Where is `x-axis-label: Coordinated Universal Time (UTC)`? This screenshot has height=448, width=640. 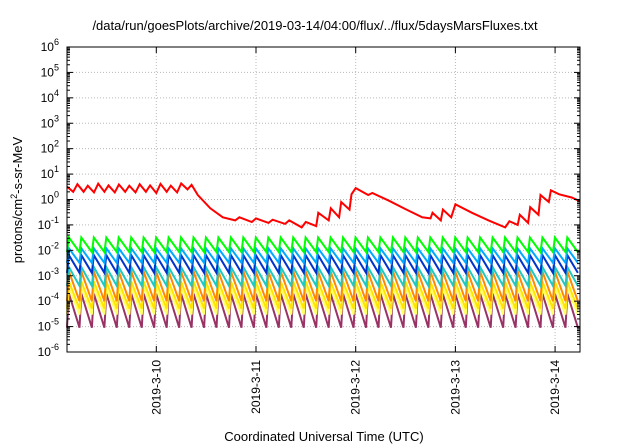
x-axis-label: Coordinated Universal Time (UTC) is located at coordinates (323, 436).